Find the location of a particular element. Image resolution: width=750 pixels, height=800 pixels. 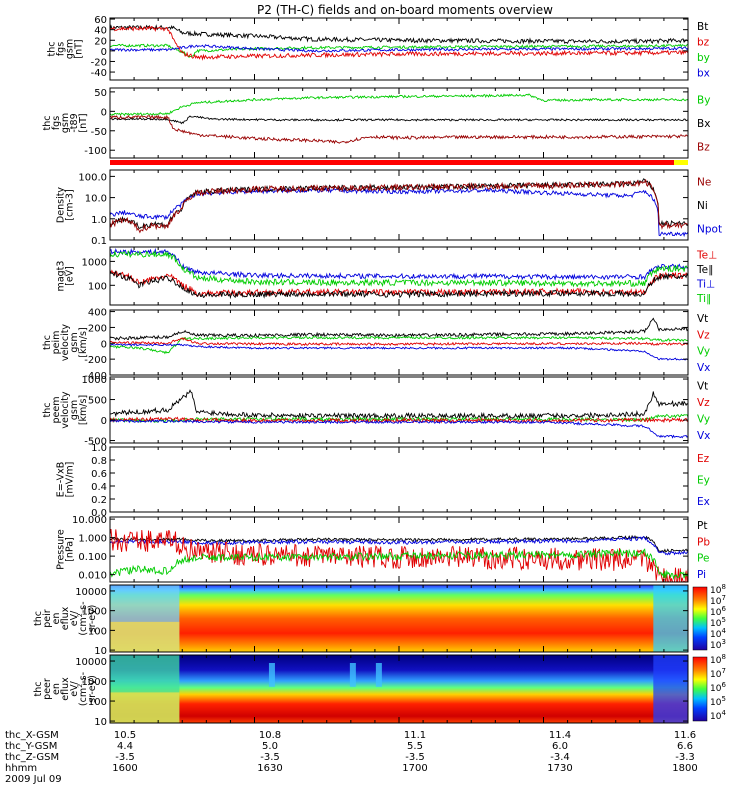

y-tick-label: 1.000 is located at coordinates (92, 539).